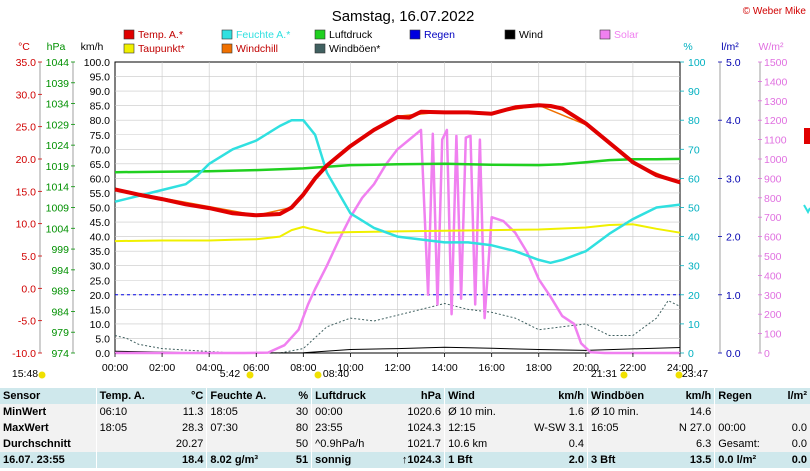  Describe the element at coordinates (807, 136) in the screenshot. I see `temp-fragment` at that location.